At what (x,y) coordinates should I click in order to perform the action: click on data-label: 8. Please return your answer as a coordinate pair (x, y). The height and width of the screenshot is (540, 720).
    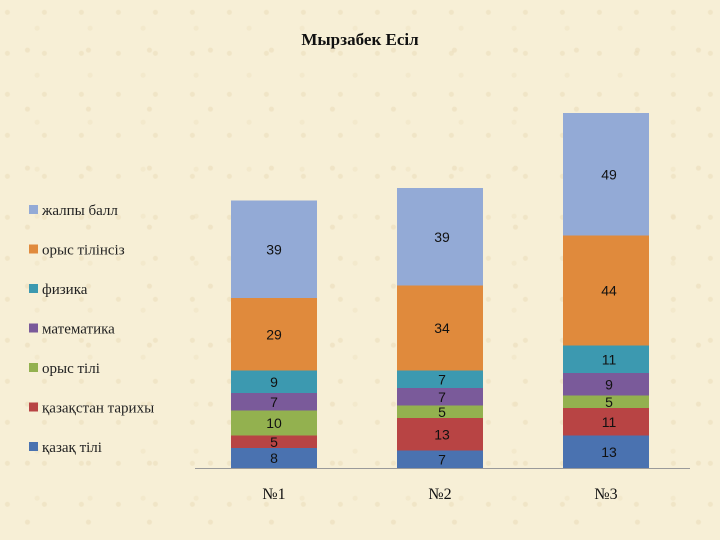
    Looking at the image, I should click on (274, 458).